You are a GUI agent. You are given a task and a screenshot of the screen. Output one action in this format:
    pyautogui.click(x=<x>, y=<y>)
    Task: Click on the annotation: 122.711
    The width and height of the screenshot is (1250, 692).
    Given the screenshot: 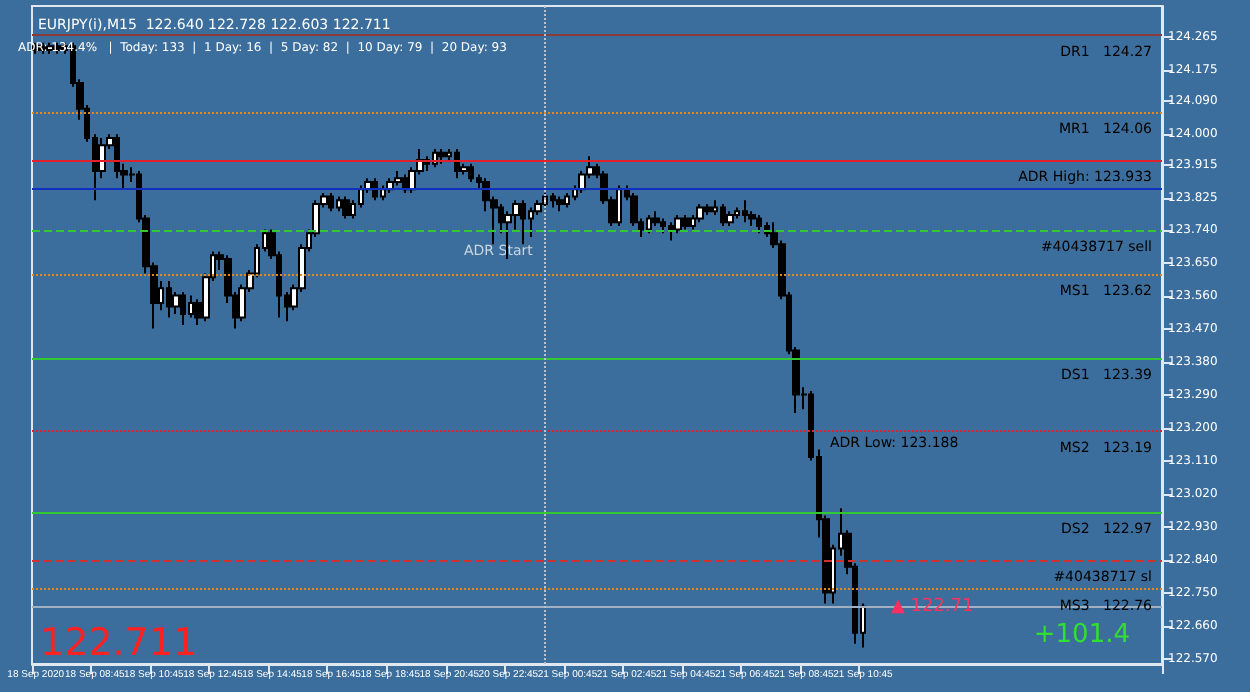 What is the action you would take?
    pyautogui.click(x=119, y=643)
    